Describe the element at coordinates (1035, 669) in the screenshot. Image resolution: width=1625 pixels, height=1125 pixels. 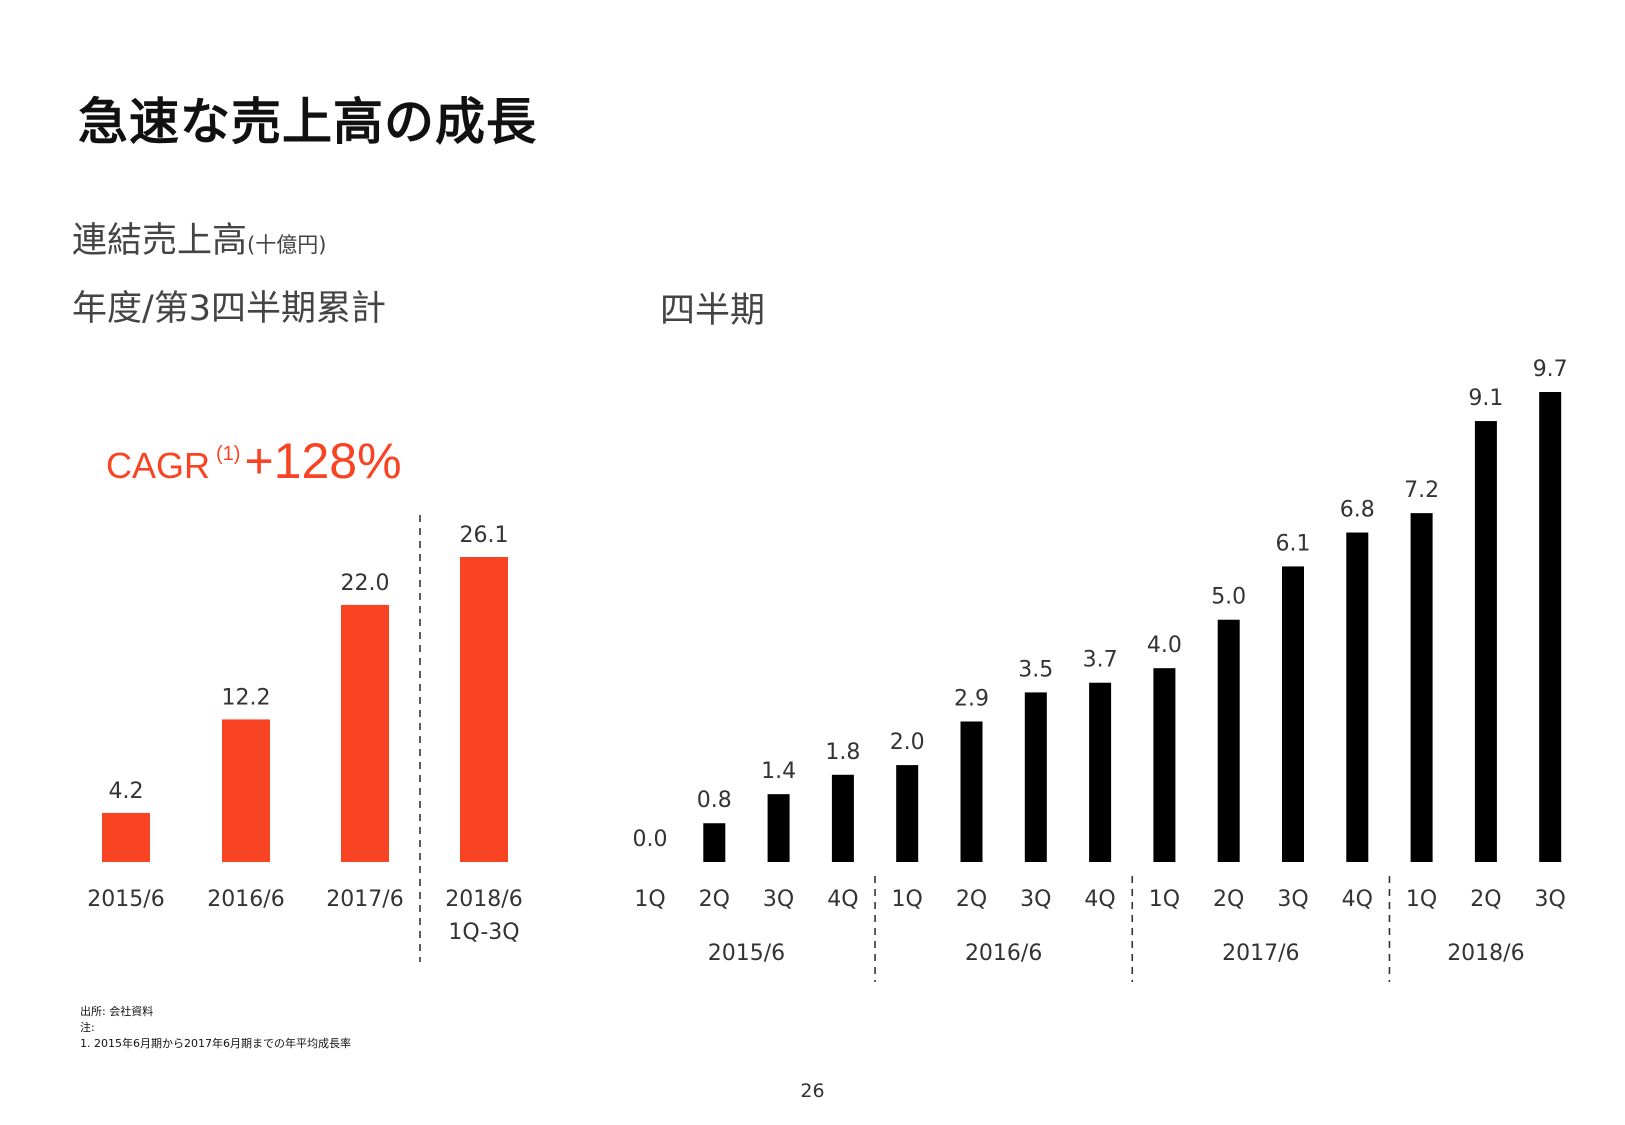
I see `quarterly-value-label: 3.5` at that location.